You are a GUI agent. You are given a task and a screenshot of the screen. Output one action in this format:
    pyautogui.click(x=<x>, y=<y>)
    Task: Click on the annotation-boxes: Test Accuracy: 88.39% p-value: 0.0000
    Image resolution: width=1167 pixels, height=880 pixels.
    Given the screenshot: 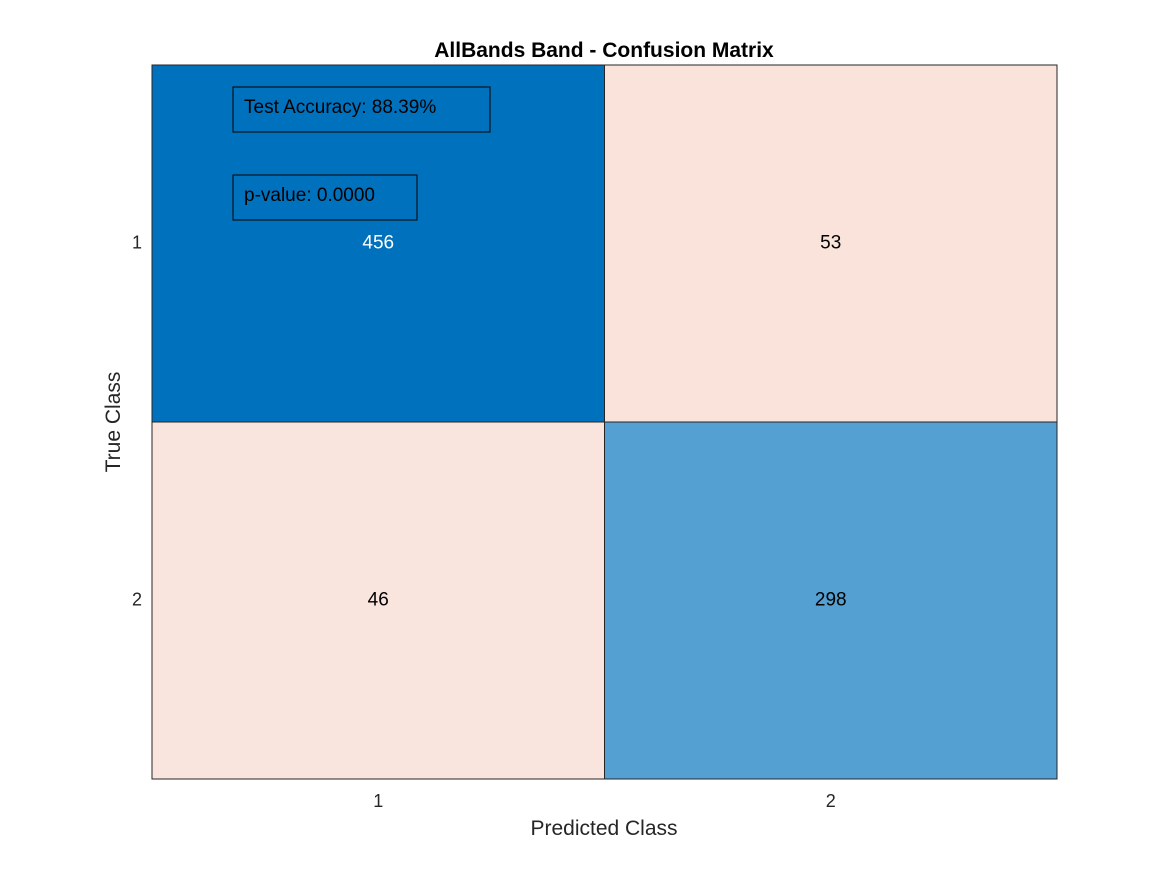 What is the action you would take?
    pyautogui.click(x=361, y=153)
    